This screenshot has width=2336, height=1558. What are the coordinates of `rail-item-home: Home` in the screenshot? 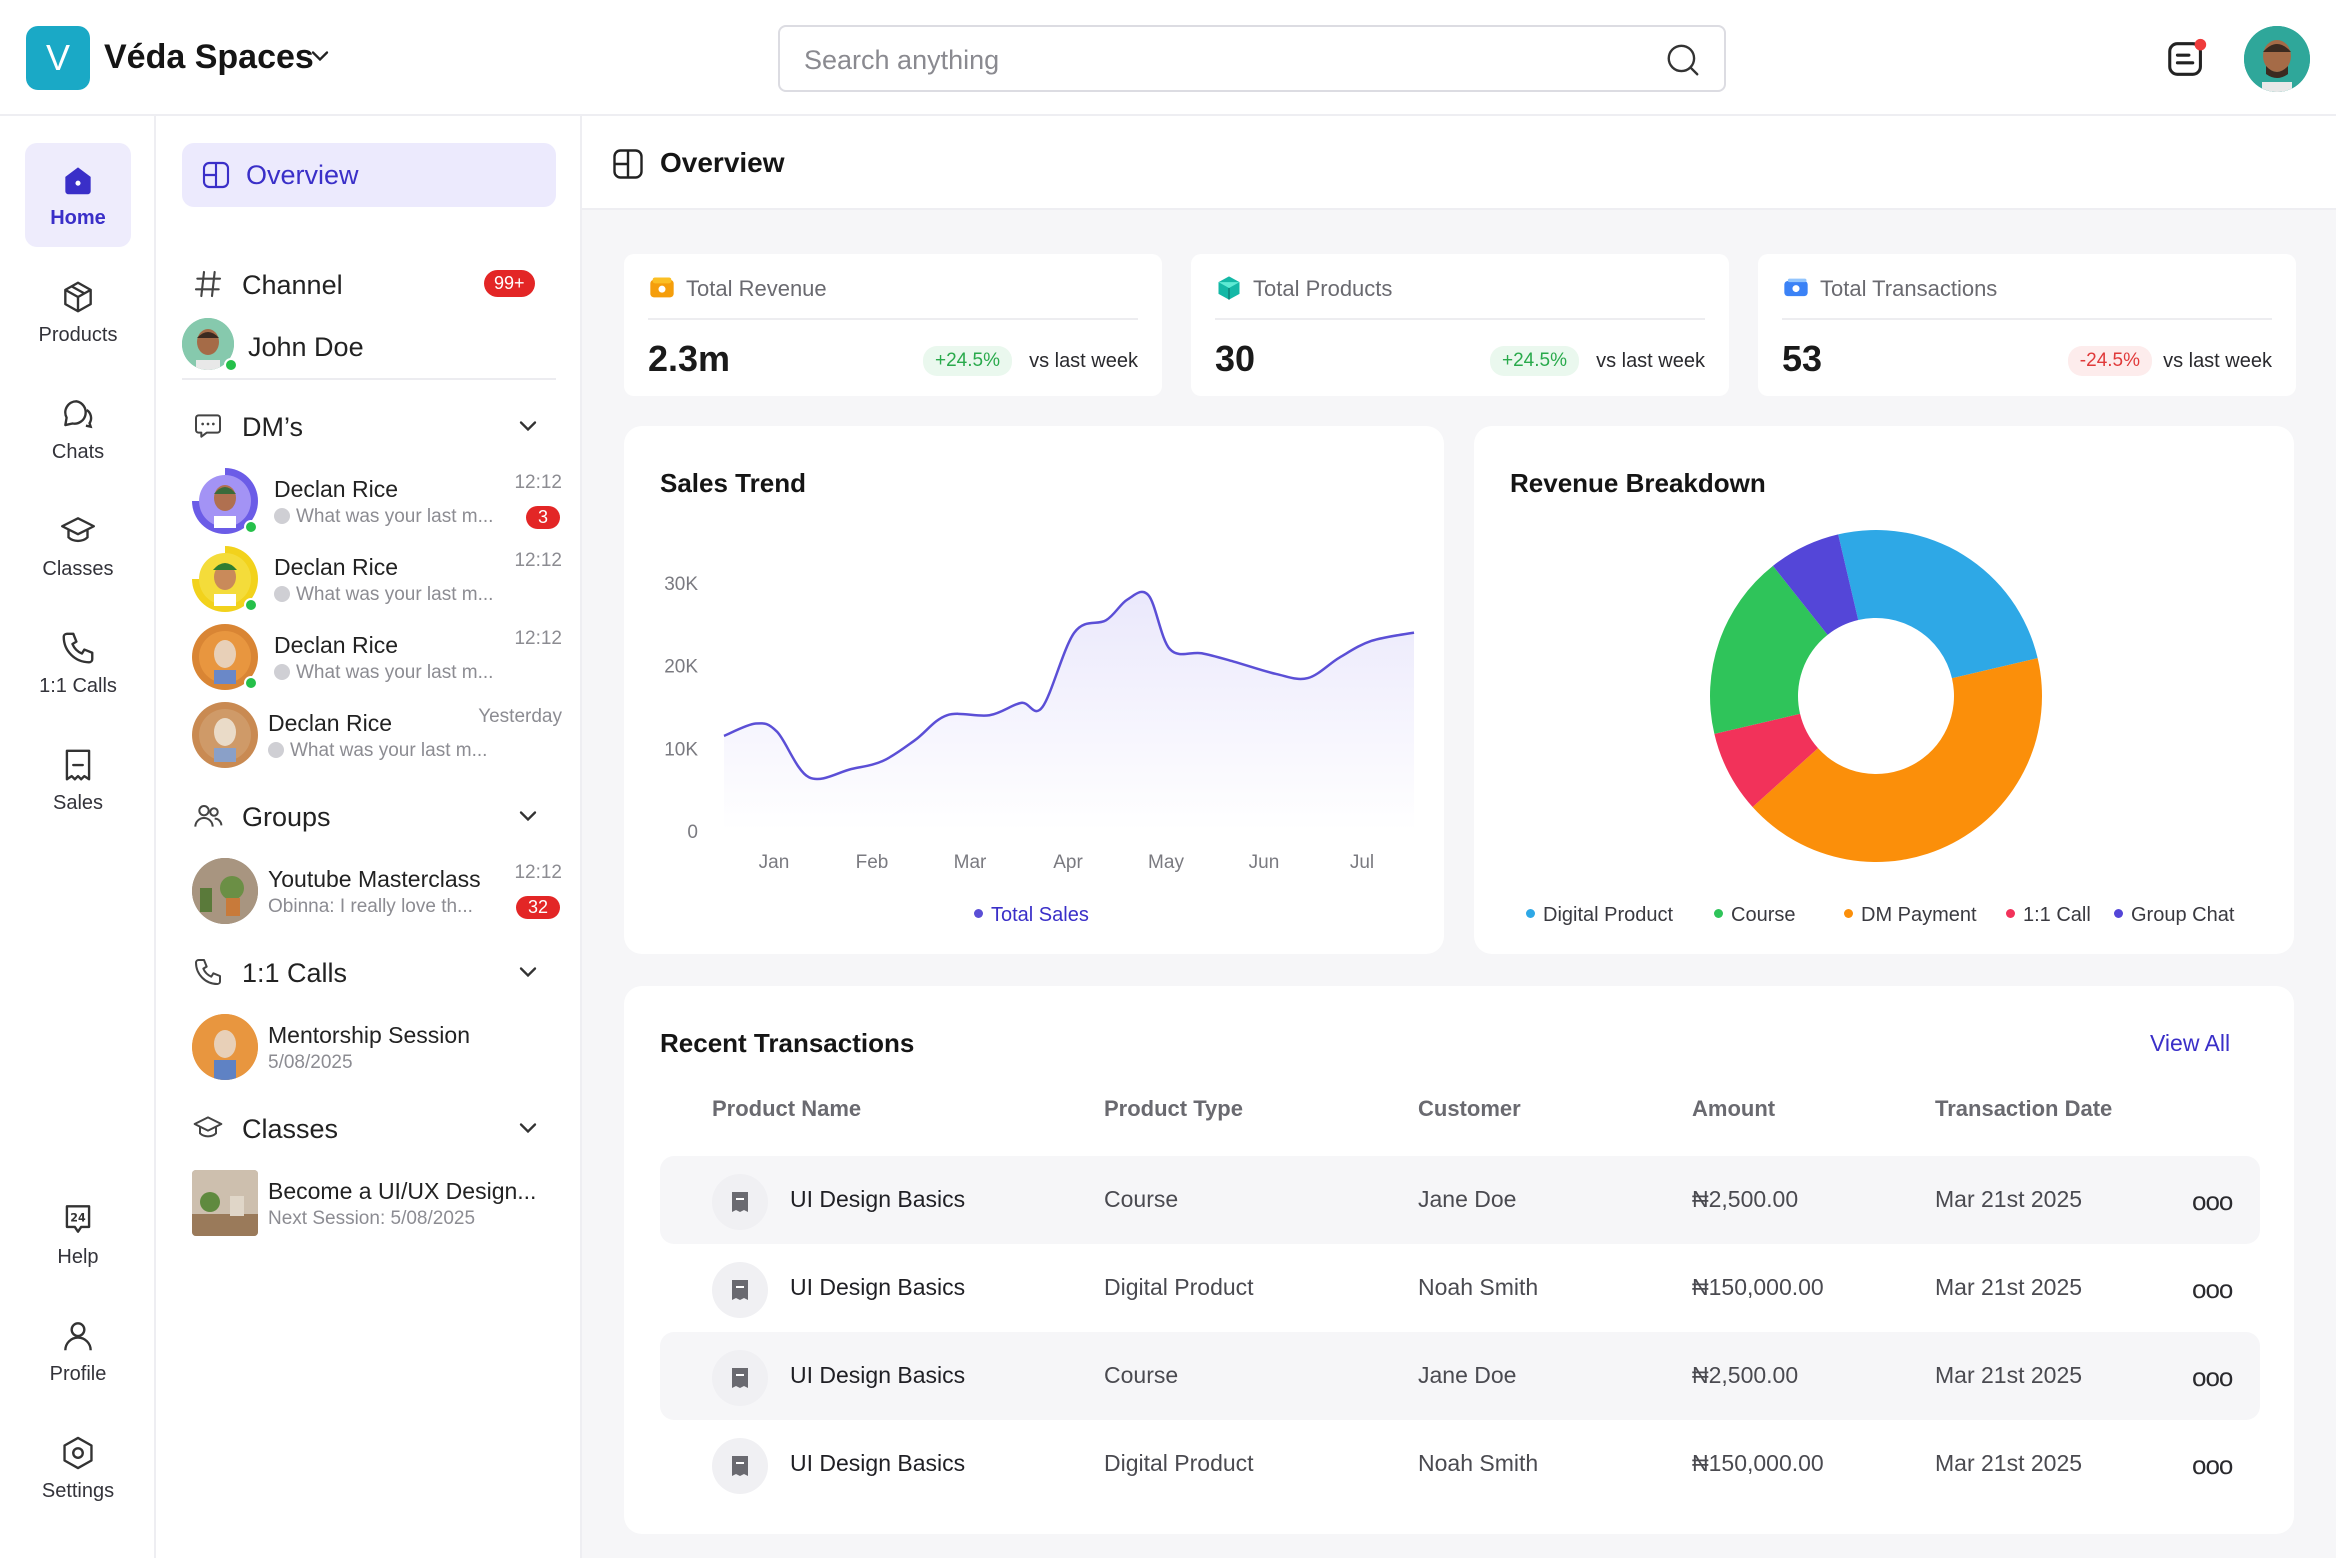 It's located at (78, 195).